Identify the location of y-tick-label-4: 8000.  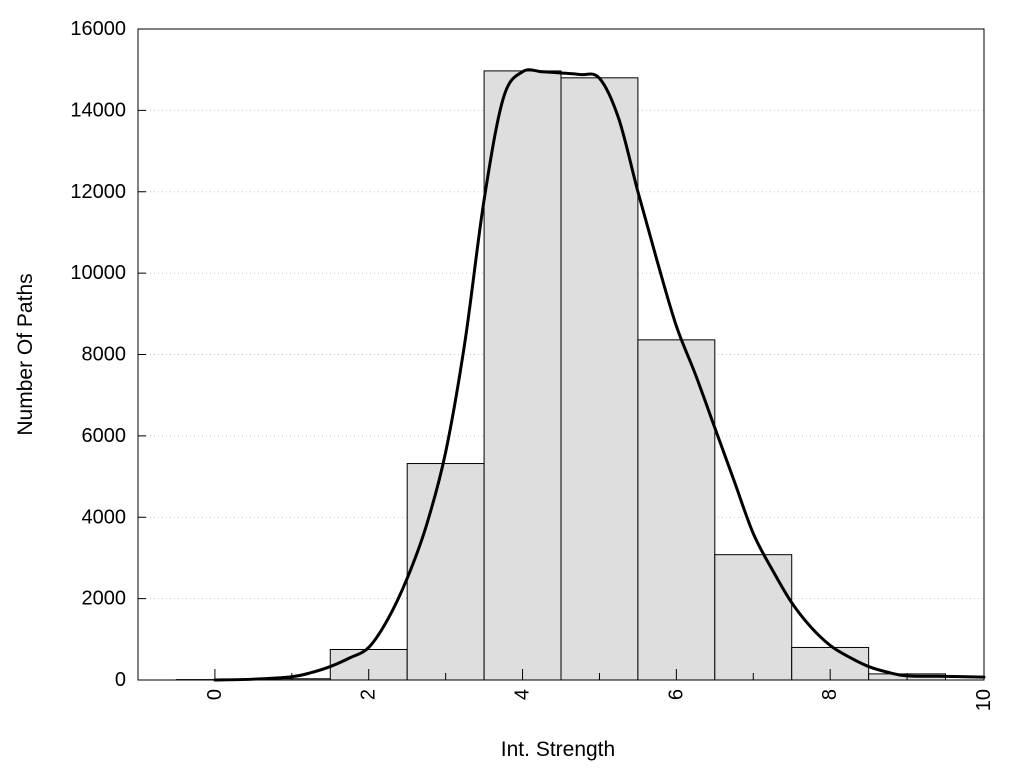
(104, 355).